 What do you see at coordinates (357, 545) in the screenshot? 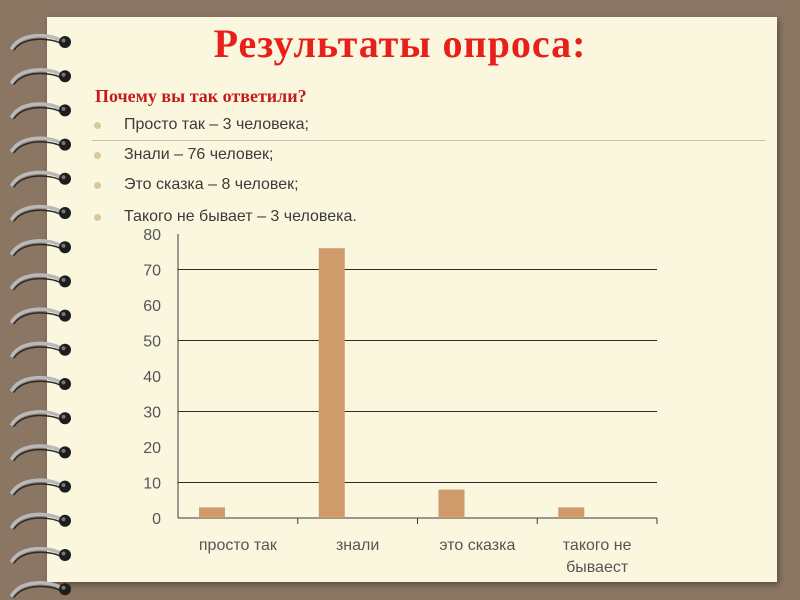
I see `x-tick-label: знали` at bounding box center [357, 545].